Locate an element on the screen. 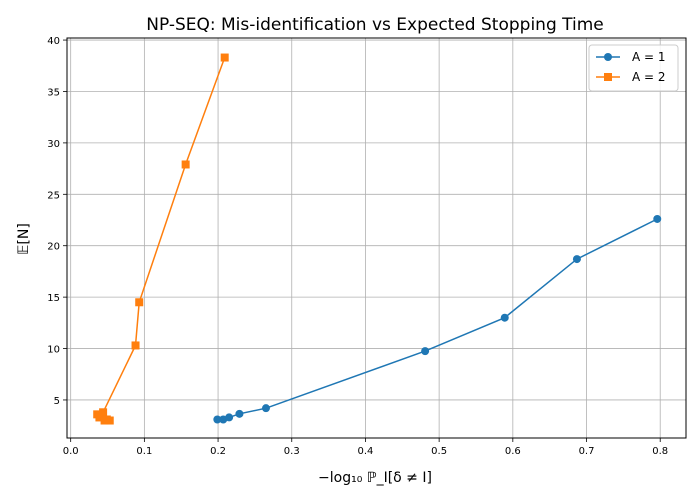  x-tick-label: 0.0 is located at coordinates (71, 451).